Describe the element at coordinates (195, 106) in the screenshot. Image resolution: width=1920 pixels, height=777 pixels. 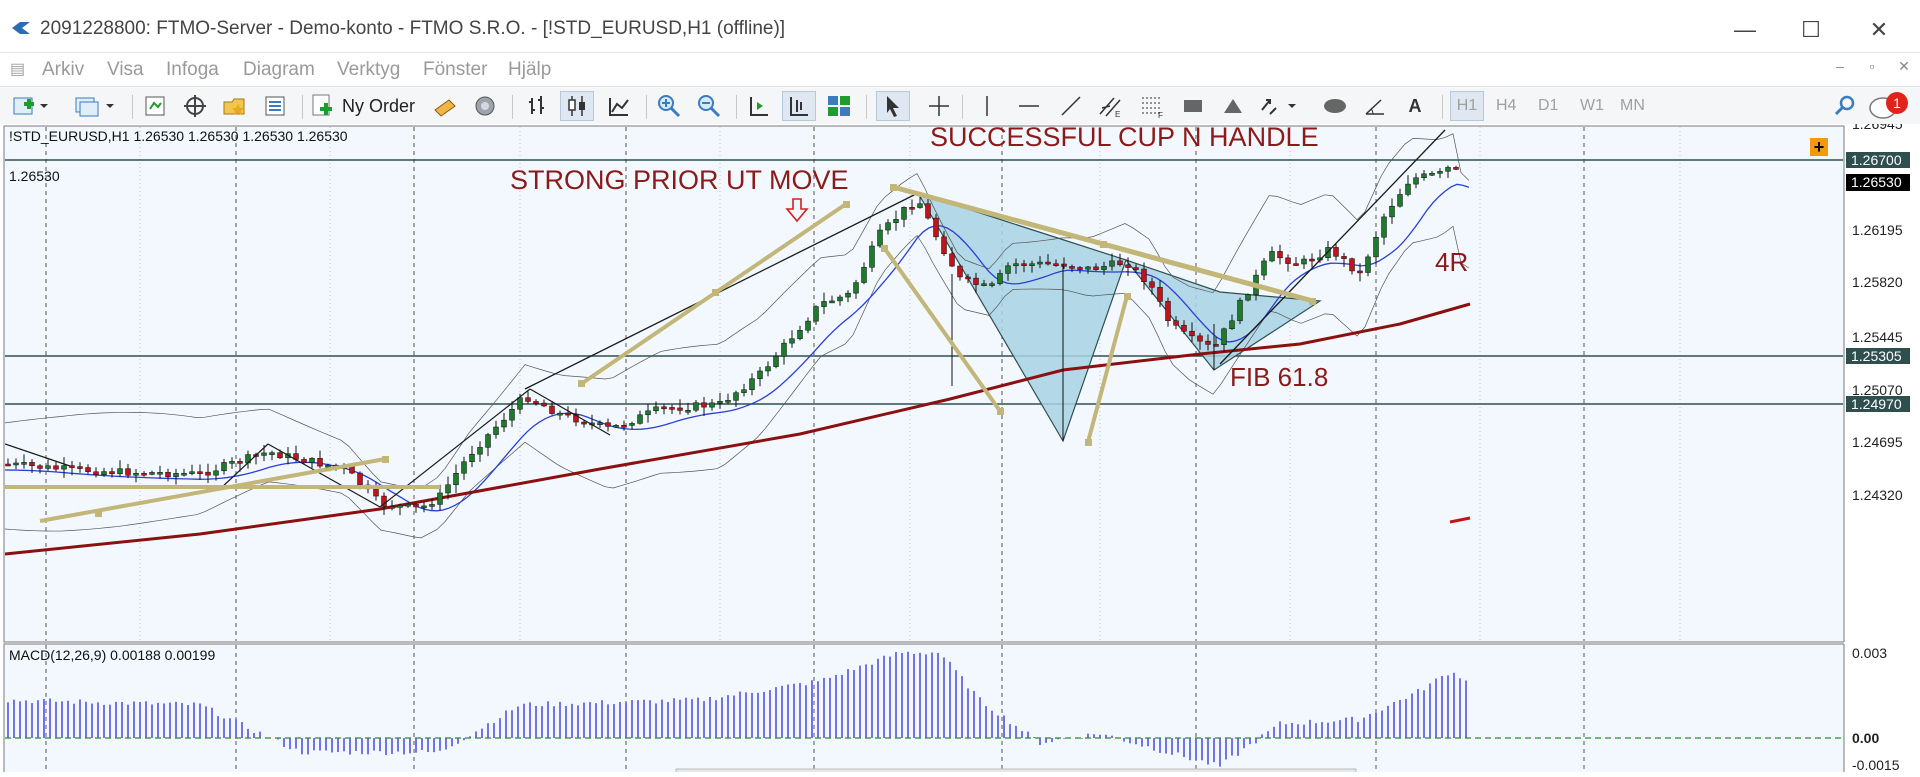
I see `crosshair-target-button` at that location.